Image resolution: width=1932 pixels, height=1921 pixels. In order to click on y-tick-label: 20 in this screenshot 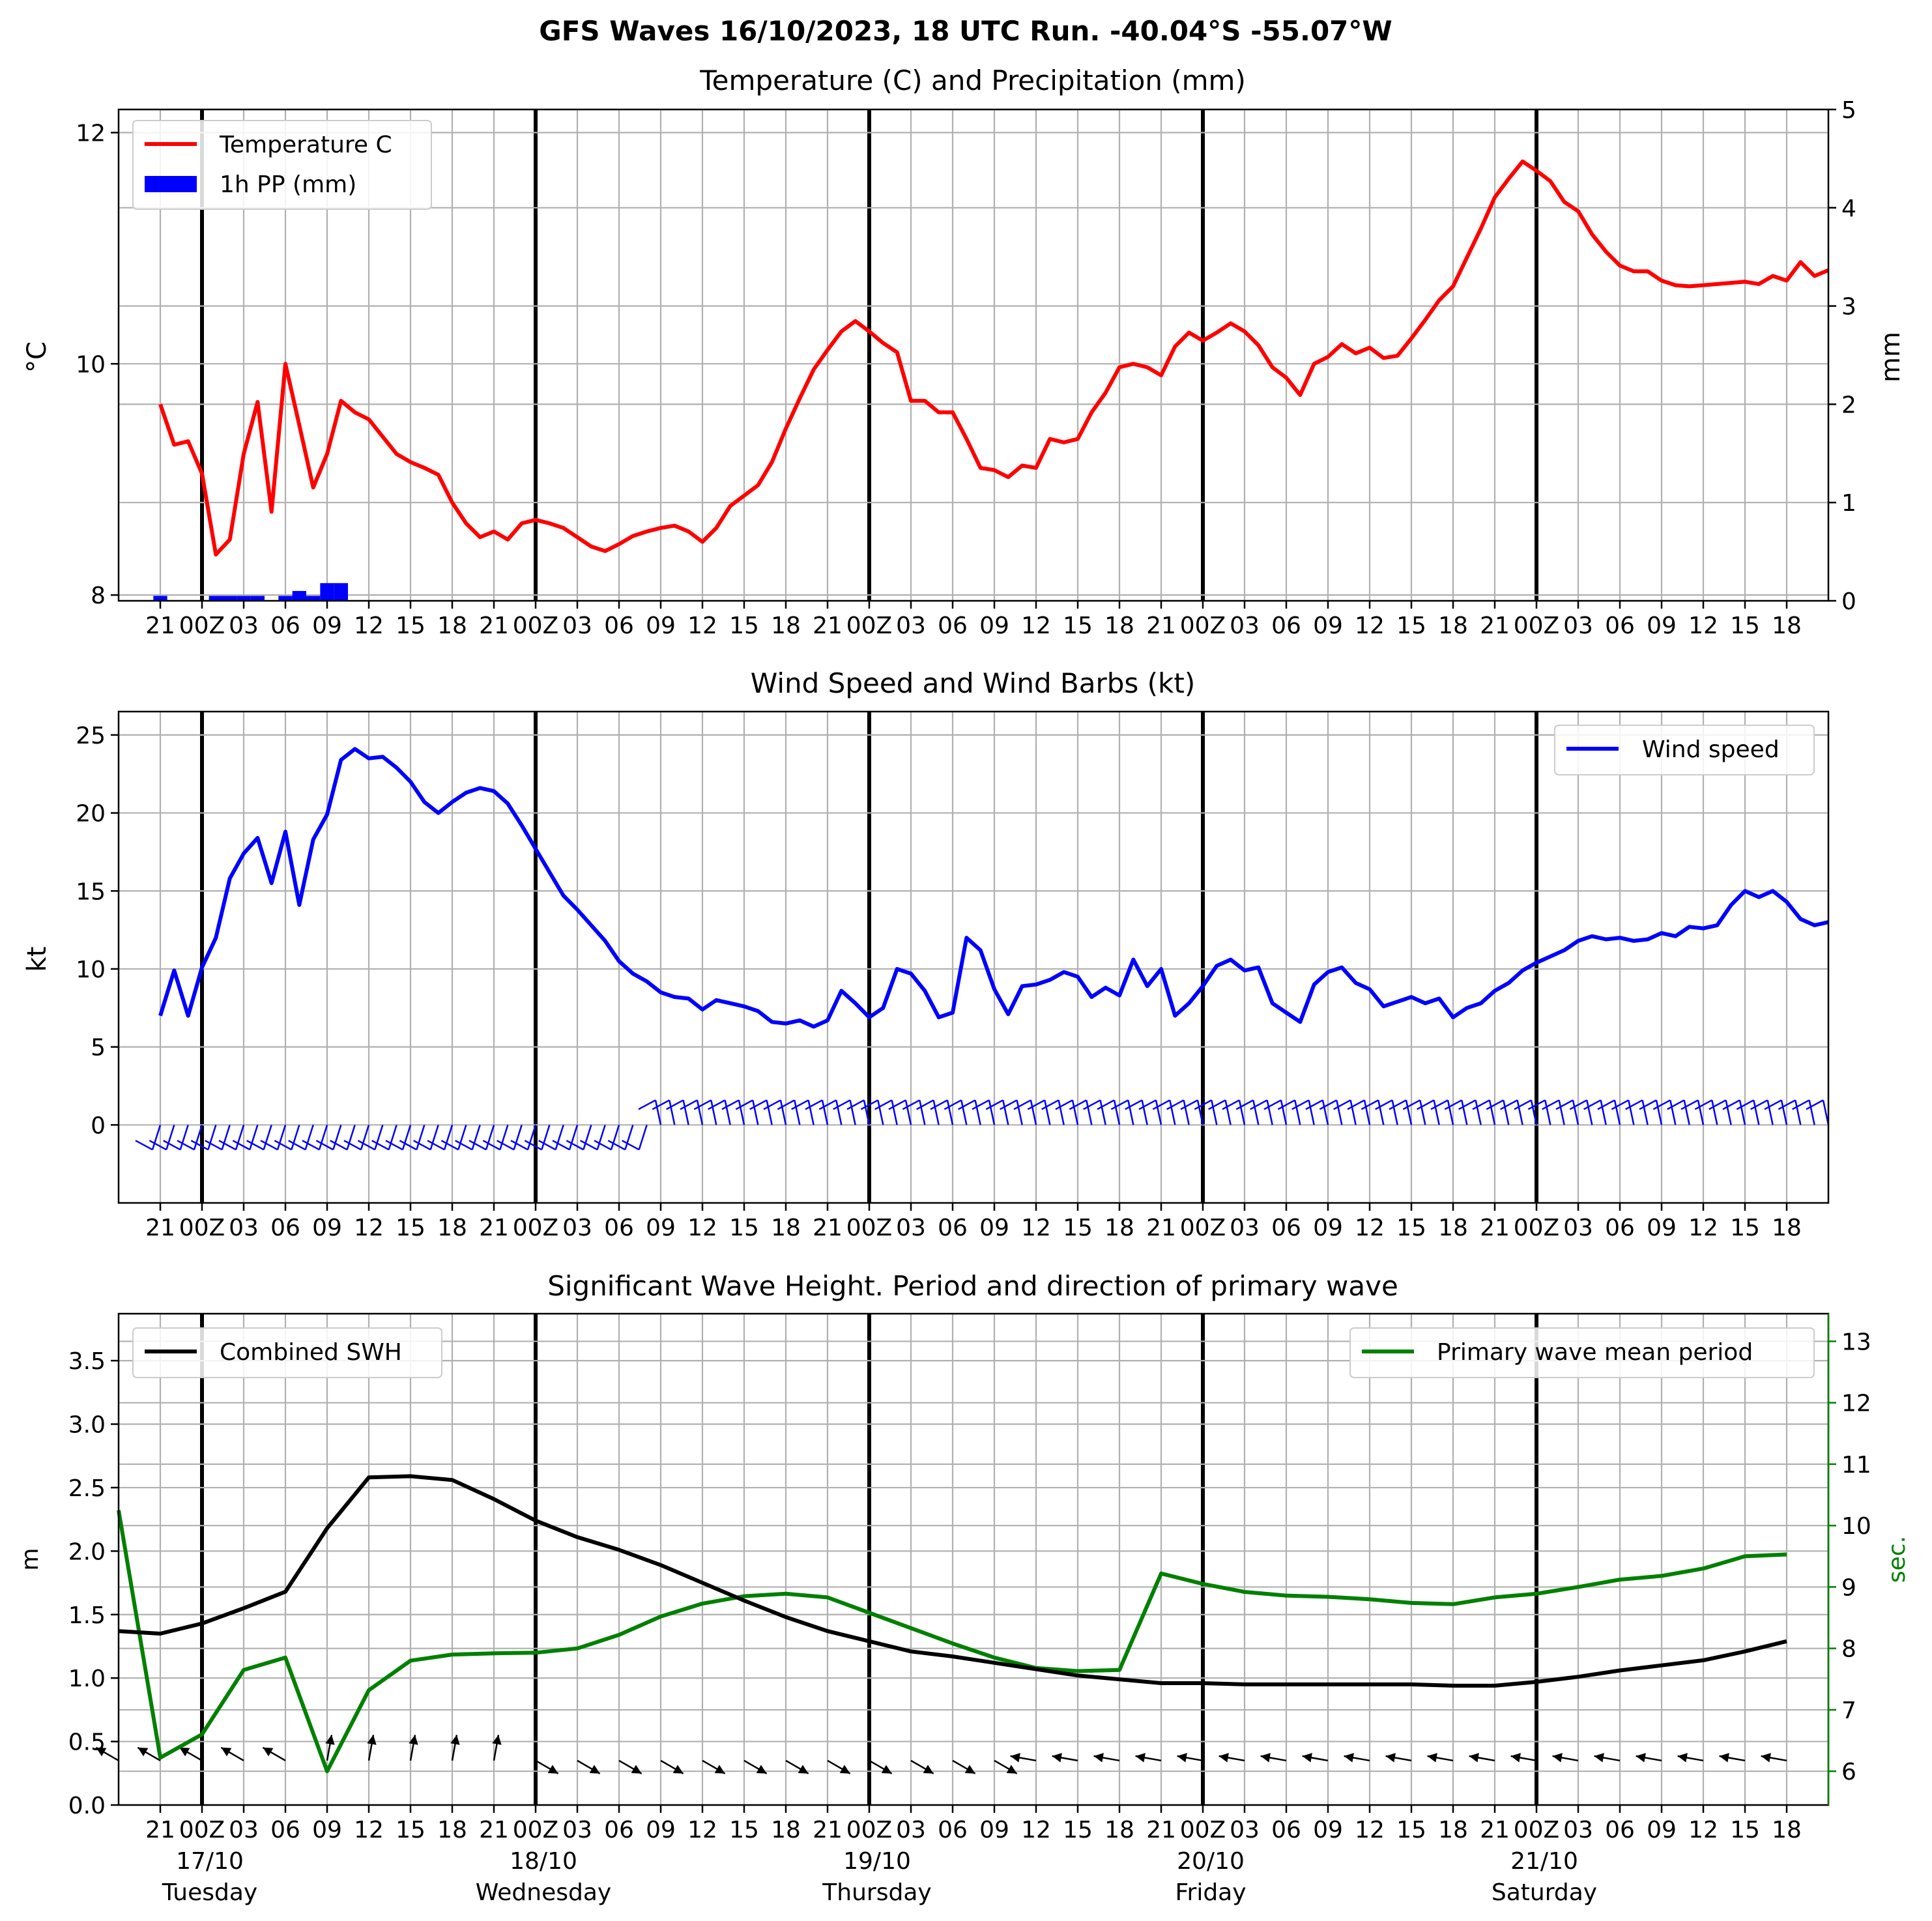, I will do `click(91, 814)`.